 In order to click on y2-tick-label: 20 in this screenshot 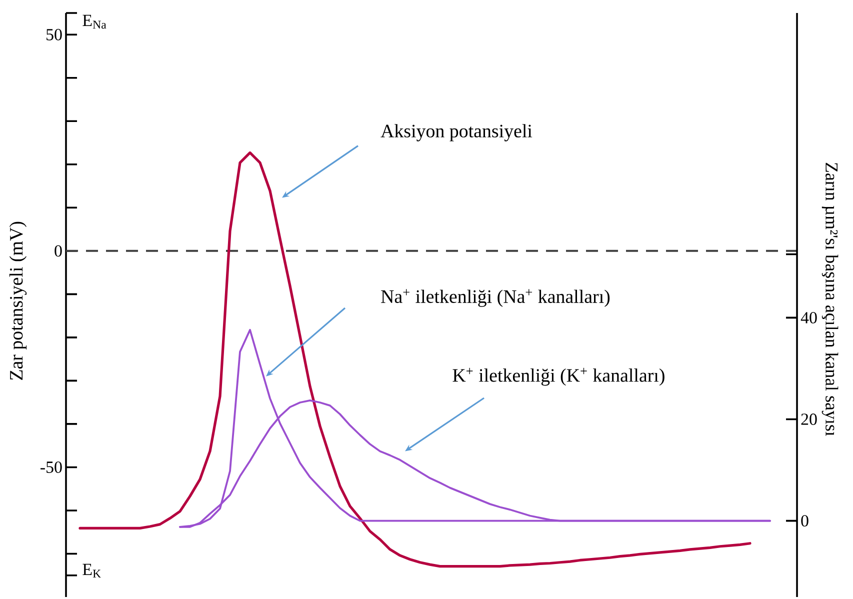, I will do `click(809, 419)`.